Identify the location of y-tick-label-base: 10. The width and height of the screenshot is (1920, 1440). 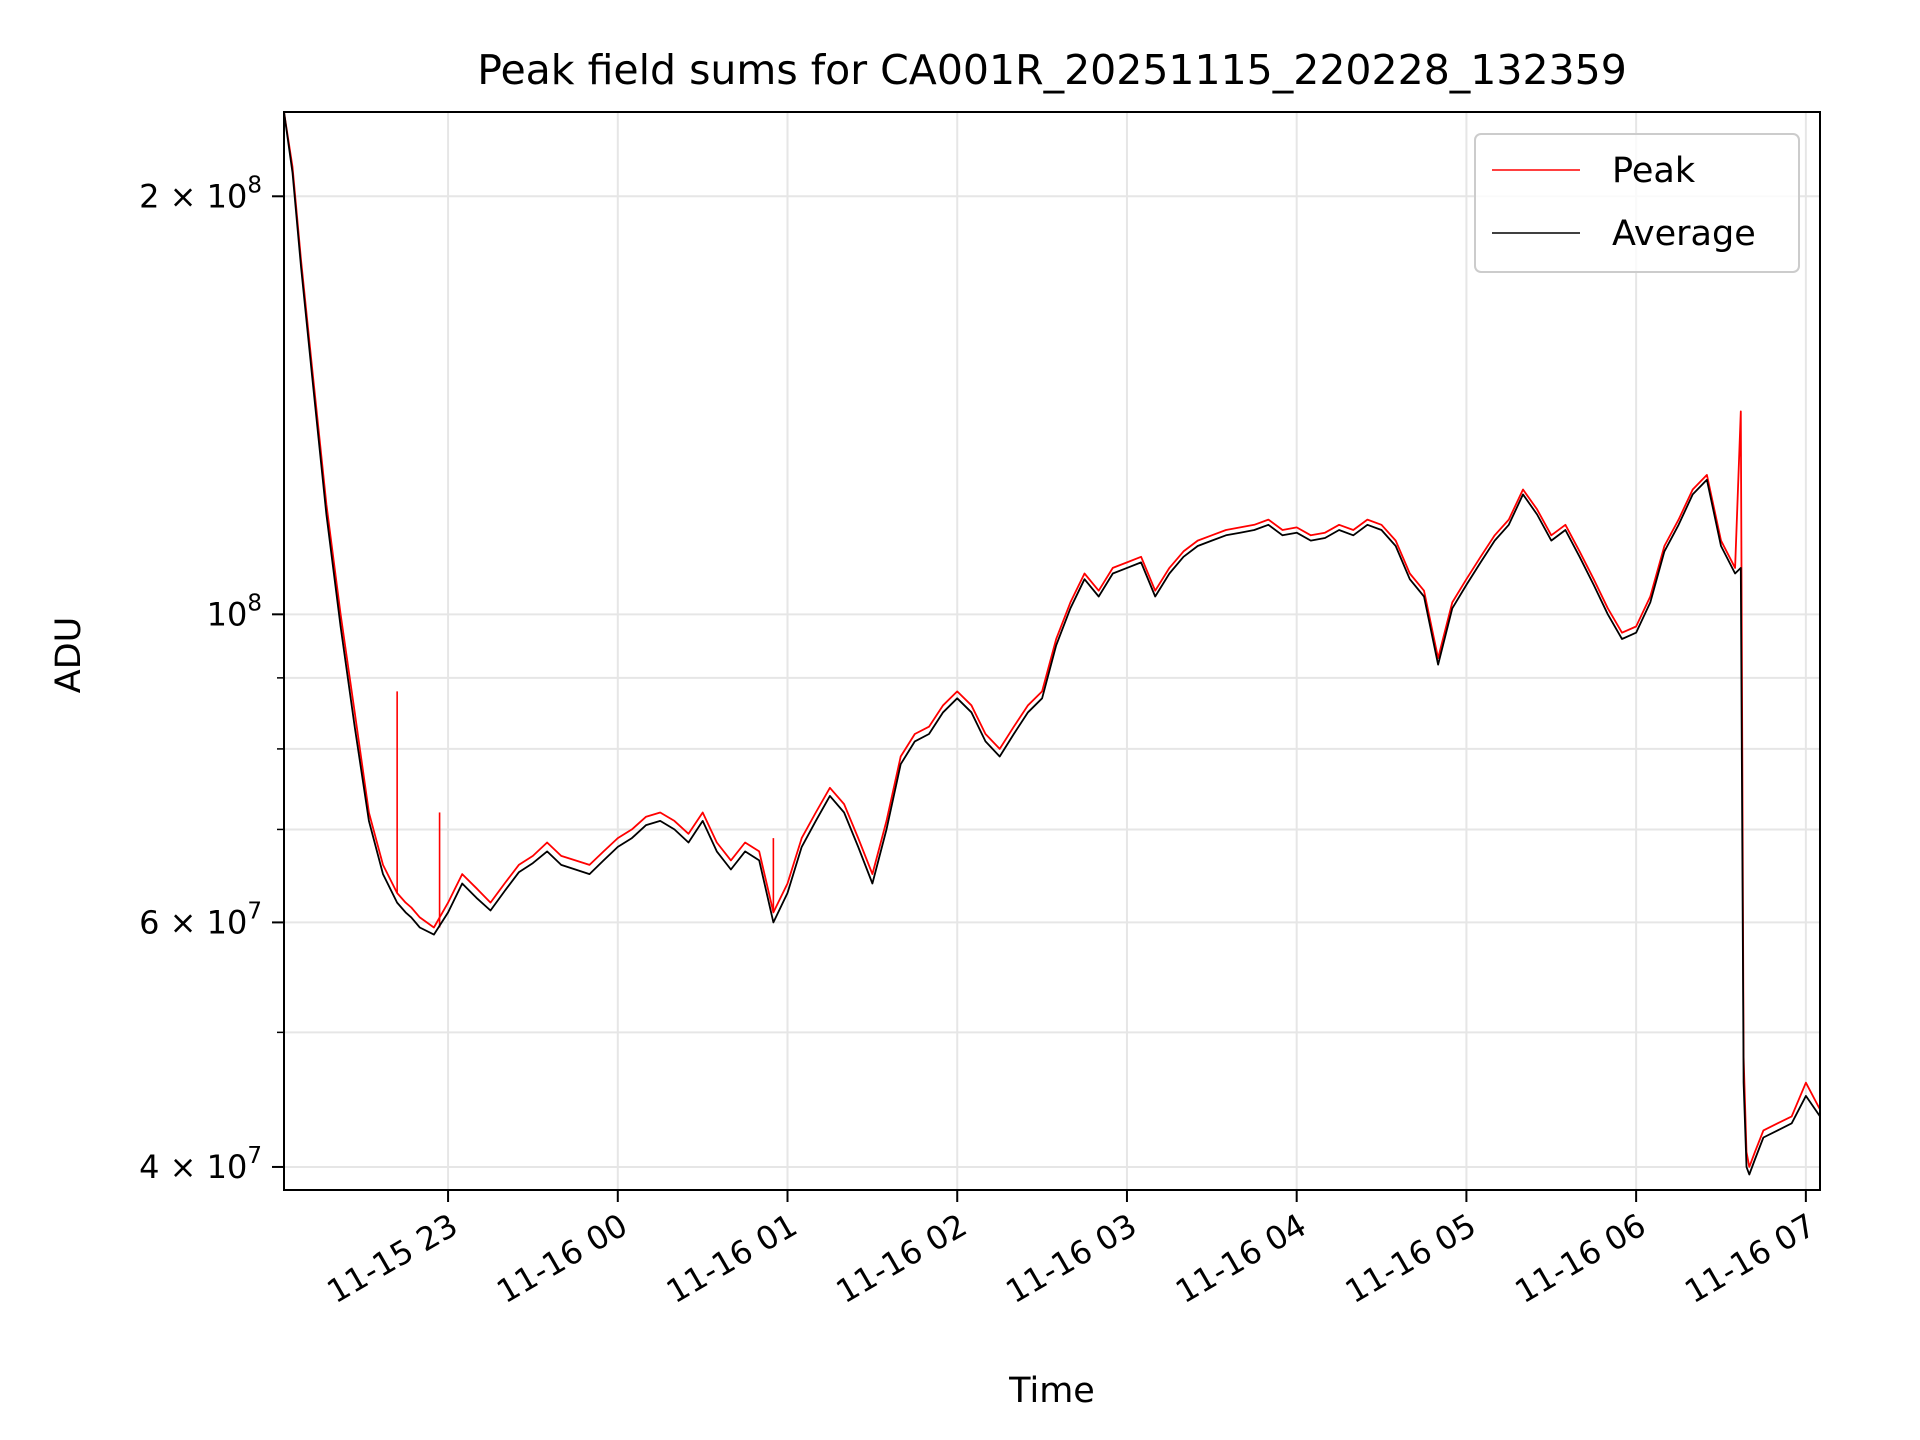
(227, 614).